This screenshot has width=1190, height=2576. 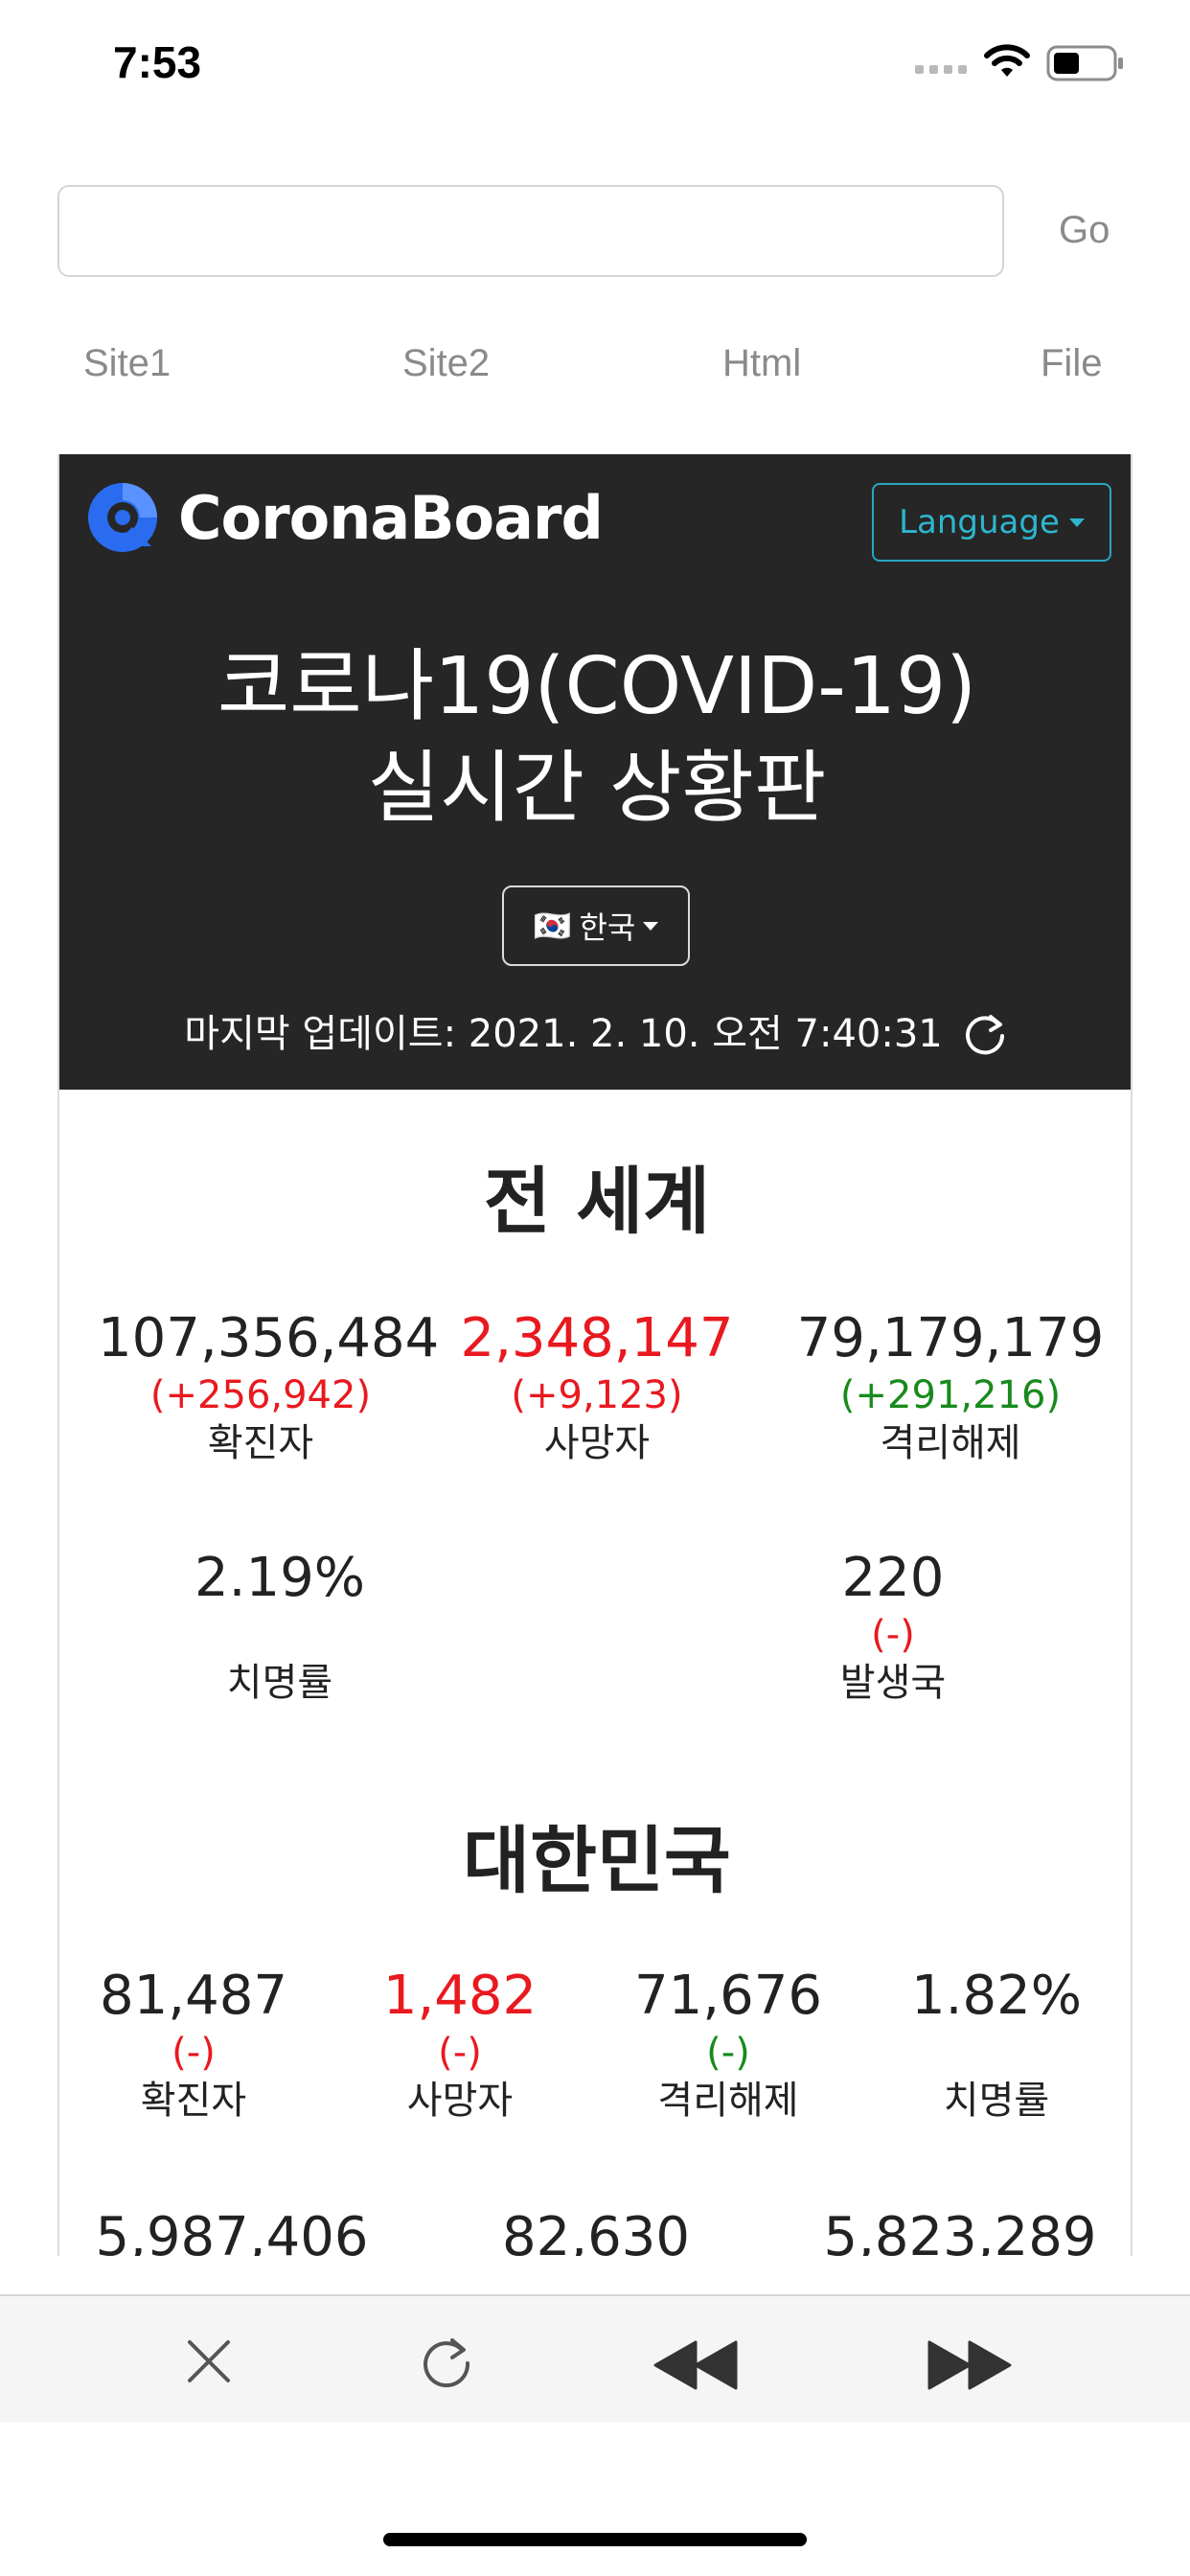 What do you see at coordinates (969, 2365) in the screenshot?
I see `forward-icon` at bounding box center [969, 2365].